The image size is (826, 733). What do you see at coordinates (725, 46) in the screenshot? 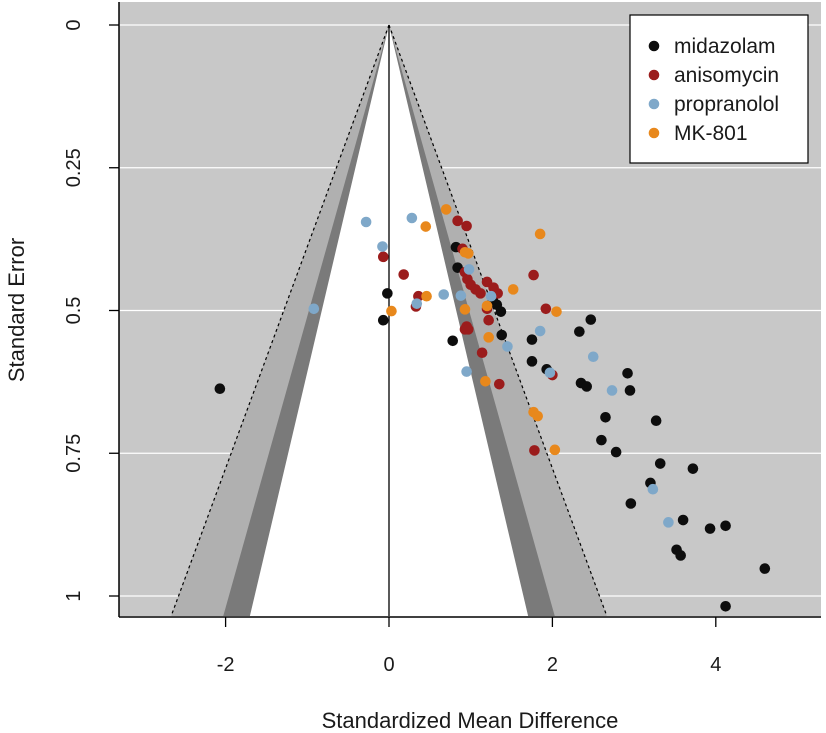
I see `legend-label: midazolam` at bounding box center [725, 46].